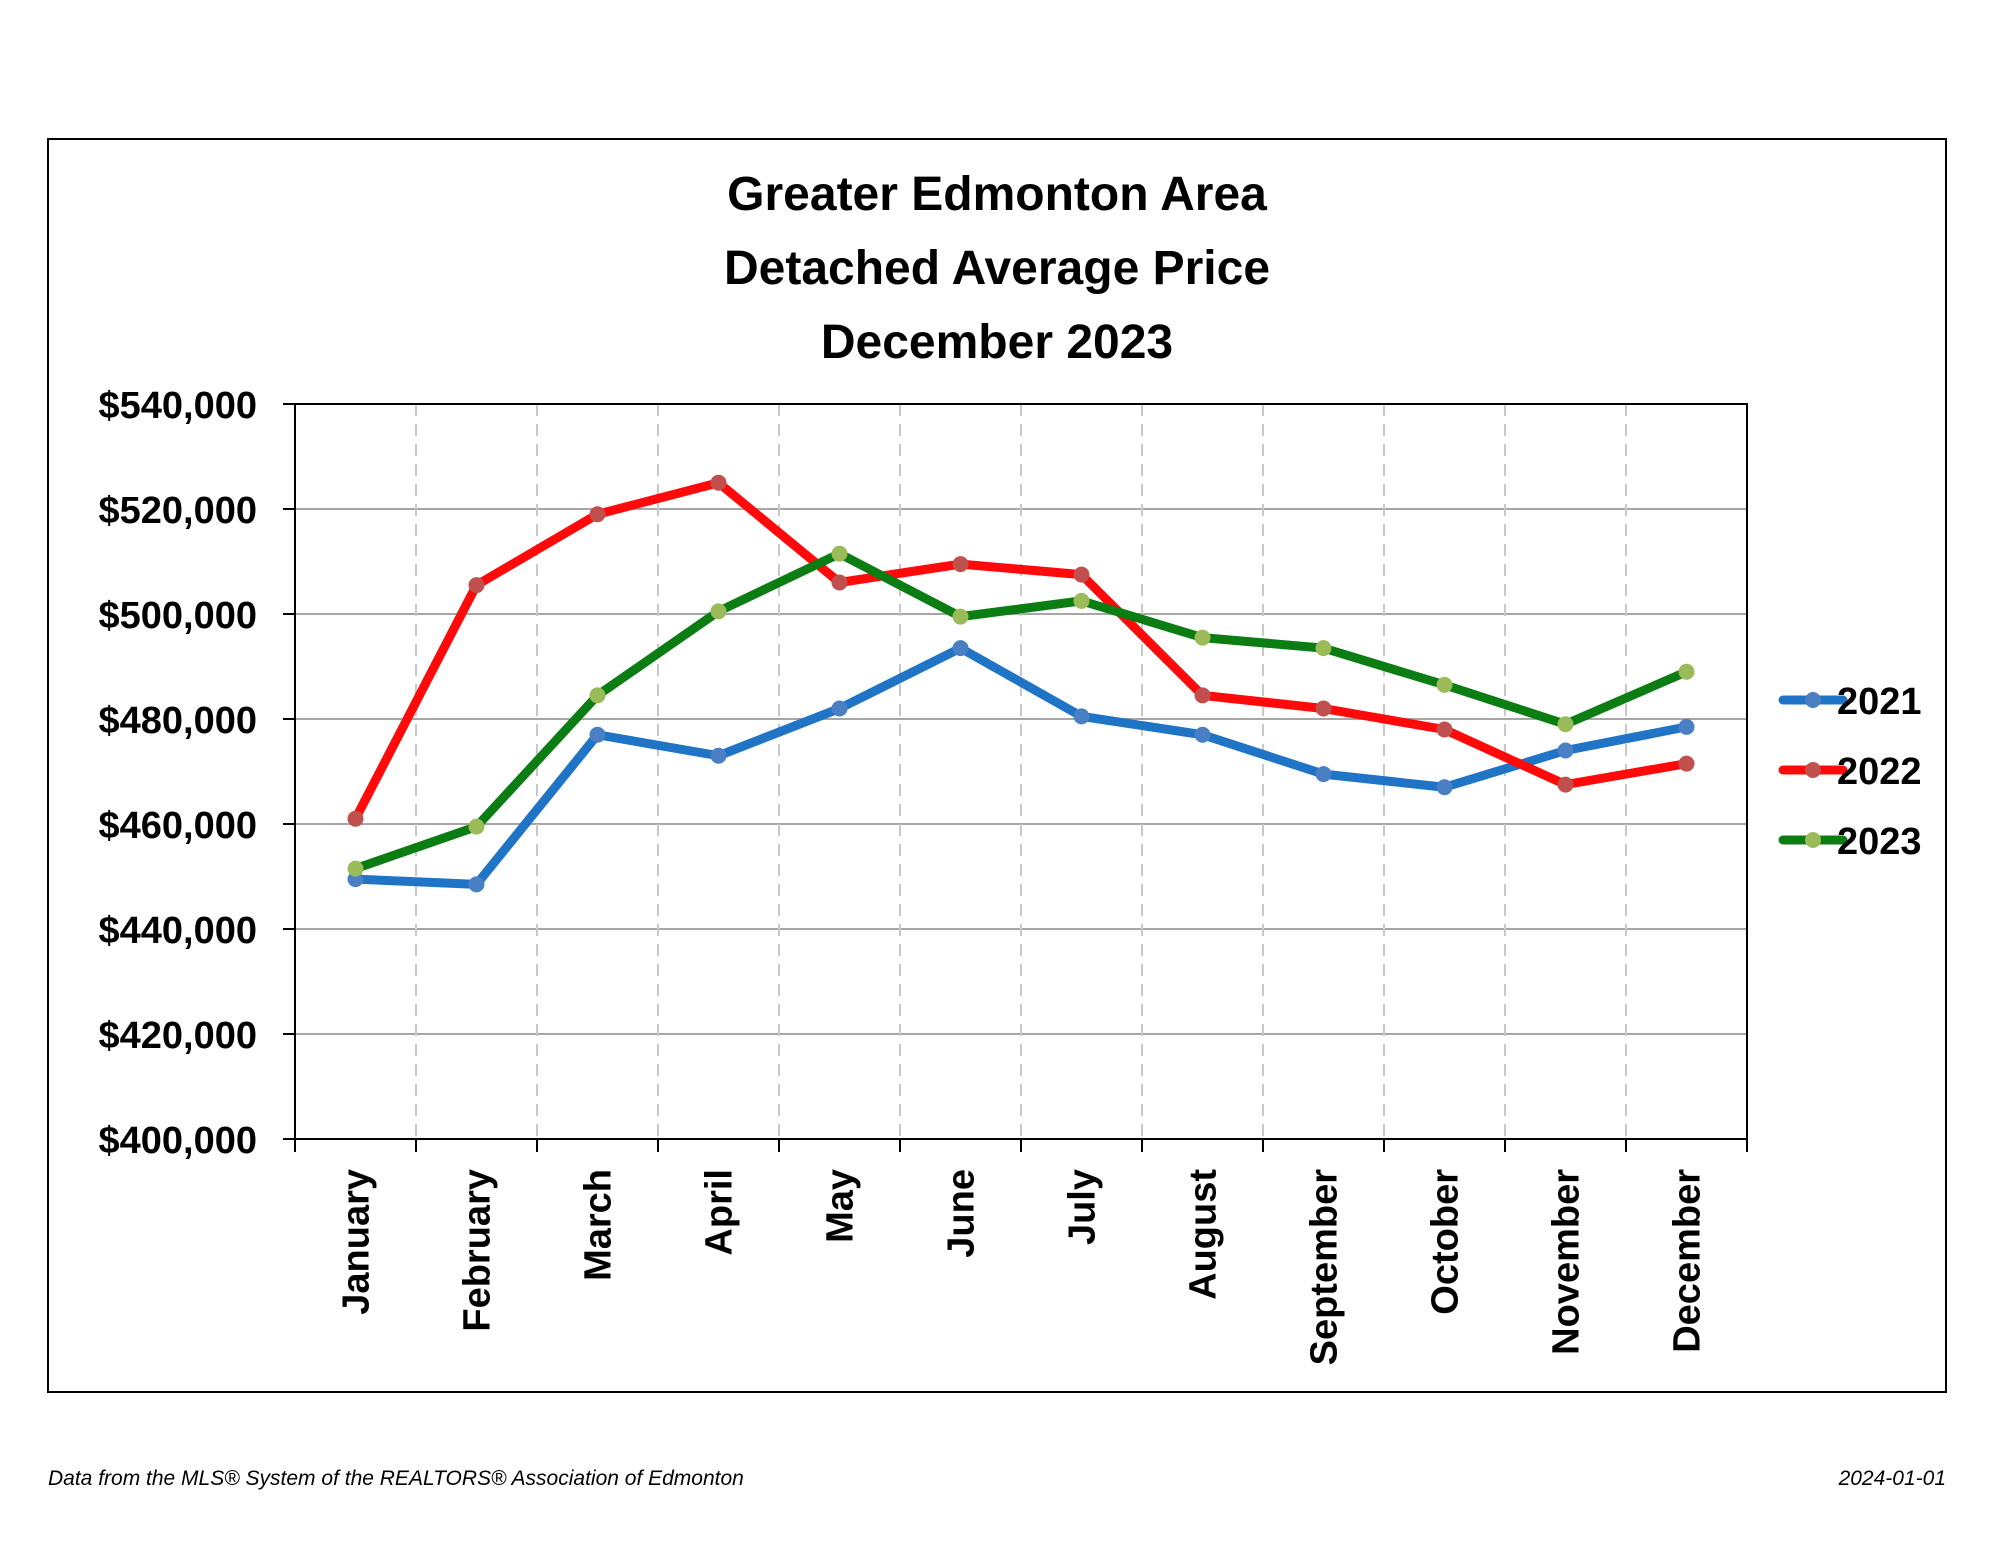 The width and height of the screenshot is (2000, 1545). I want to click on chart-title-line: Greater Edmonton Area, so click(997, 194).